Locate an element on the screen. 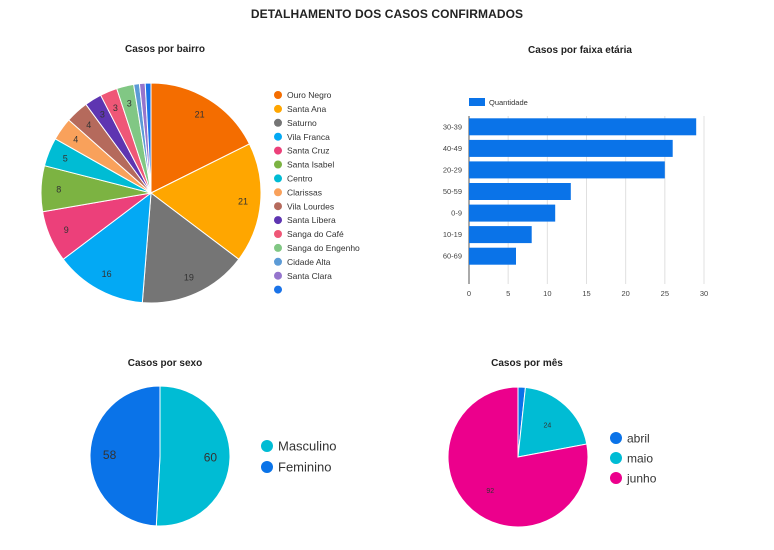 Image resolution: width=774 pixels, height=550 pixels. bairro-legend-label: Vila Franca is located at coordinates (308, 137).